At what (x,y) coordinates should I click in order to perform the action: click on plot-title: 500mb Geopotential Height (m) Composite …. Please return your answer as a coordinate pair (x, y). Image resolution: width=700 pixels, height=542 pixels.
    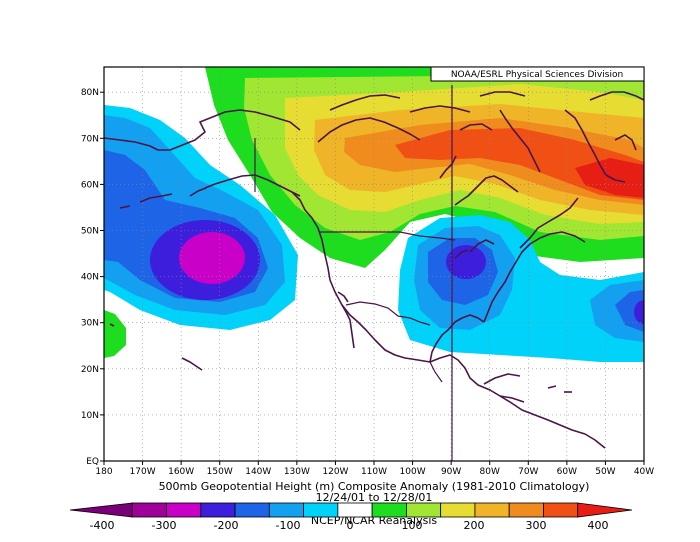
    Looking at the image, I should click on (374, 486).